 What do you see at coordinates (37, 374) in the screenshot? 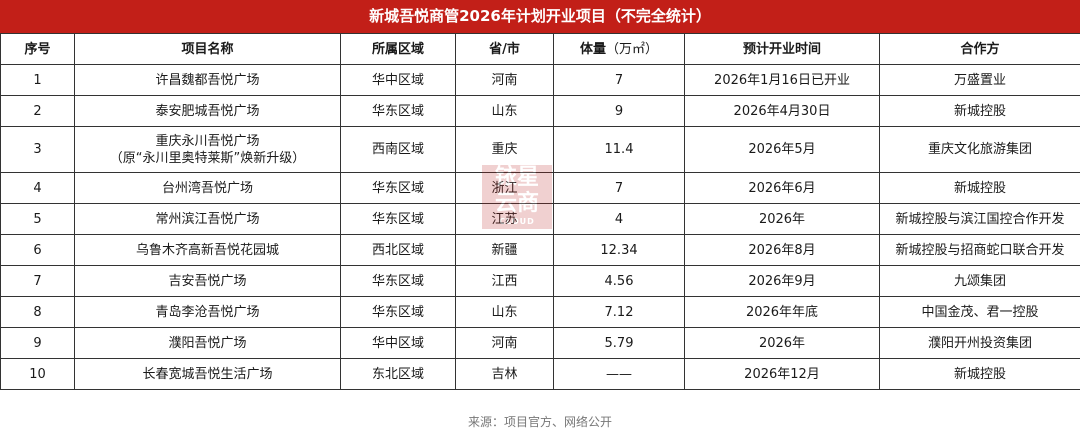
I see `cell-no: 10` at bounding box center [37, 374].